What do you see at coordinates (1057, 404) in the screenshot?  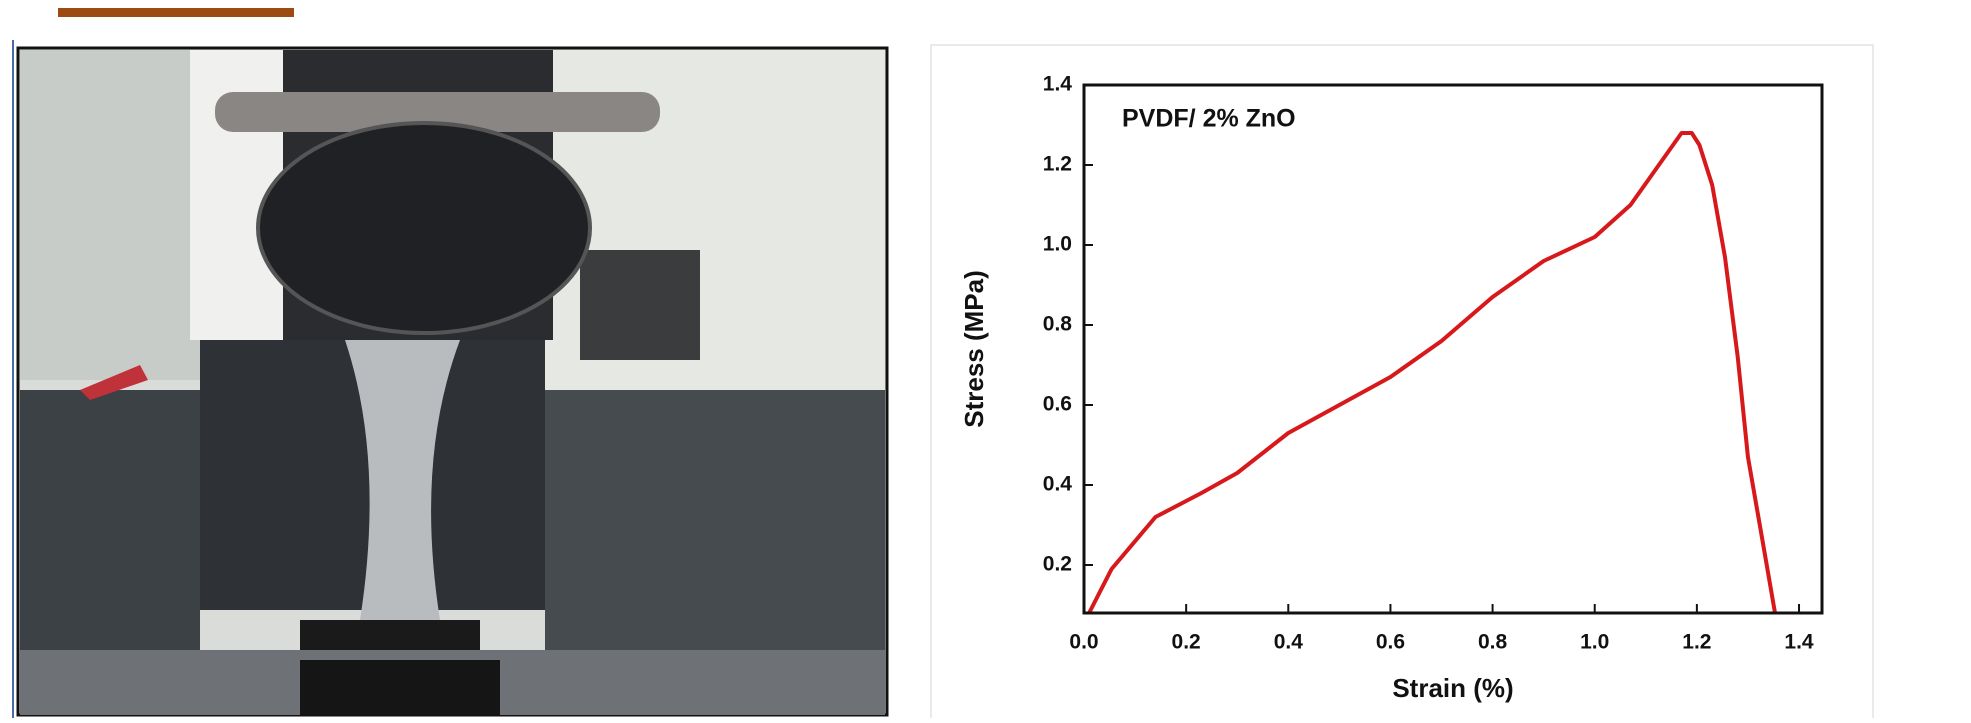 I see `y-tick-label: 0.6` at bounding box center [1057, 404].